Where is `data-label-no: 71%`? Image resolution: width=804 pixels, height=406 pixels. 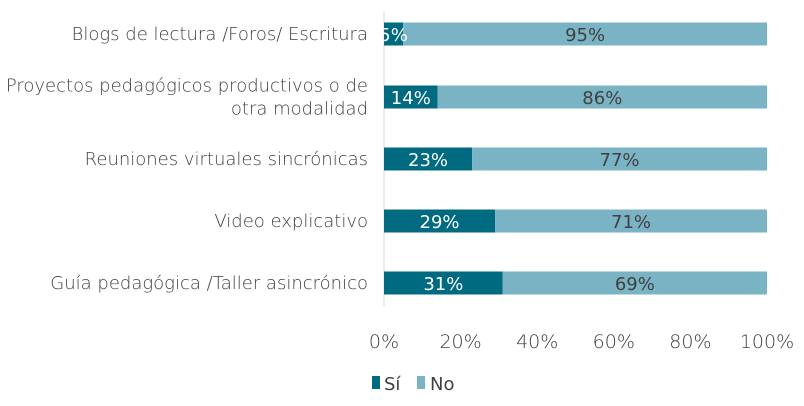
data-label-no: 71% is located at coordinates (631, 222).